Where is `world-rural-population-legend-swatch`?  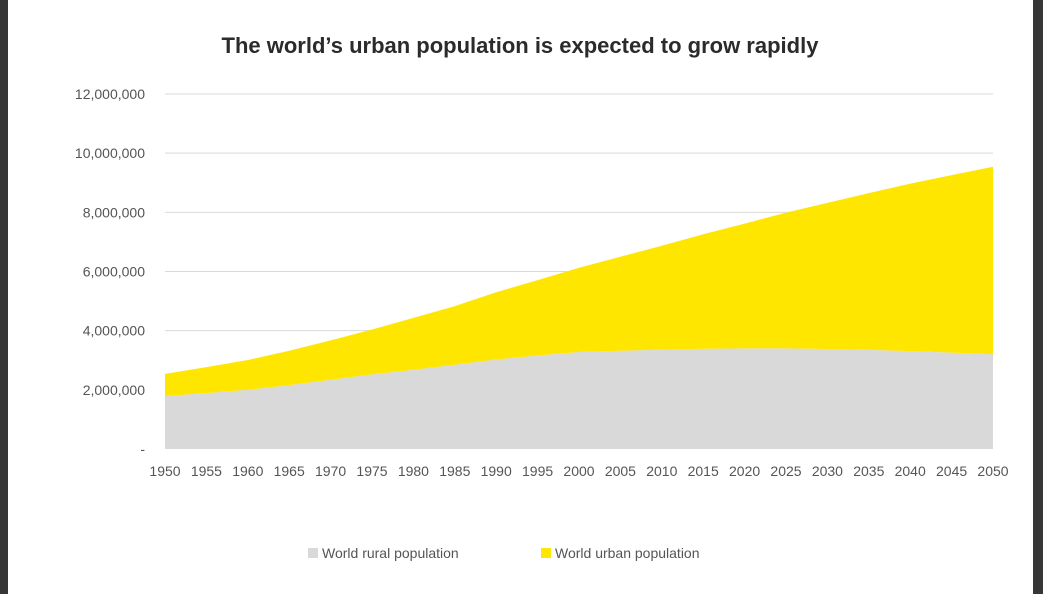 world-rural-population-legend-swatch is located at coordinates (313, 553).